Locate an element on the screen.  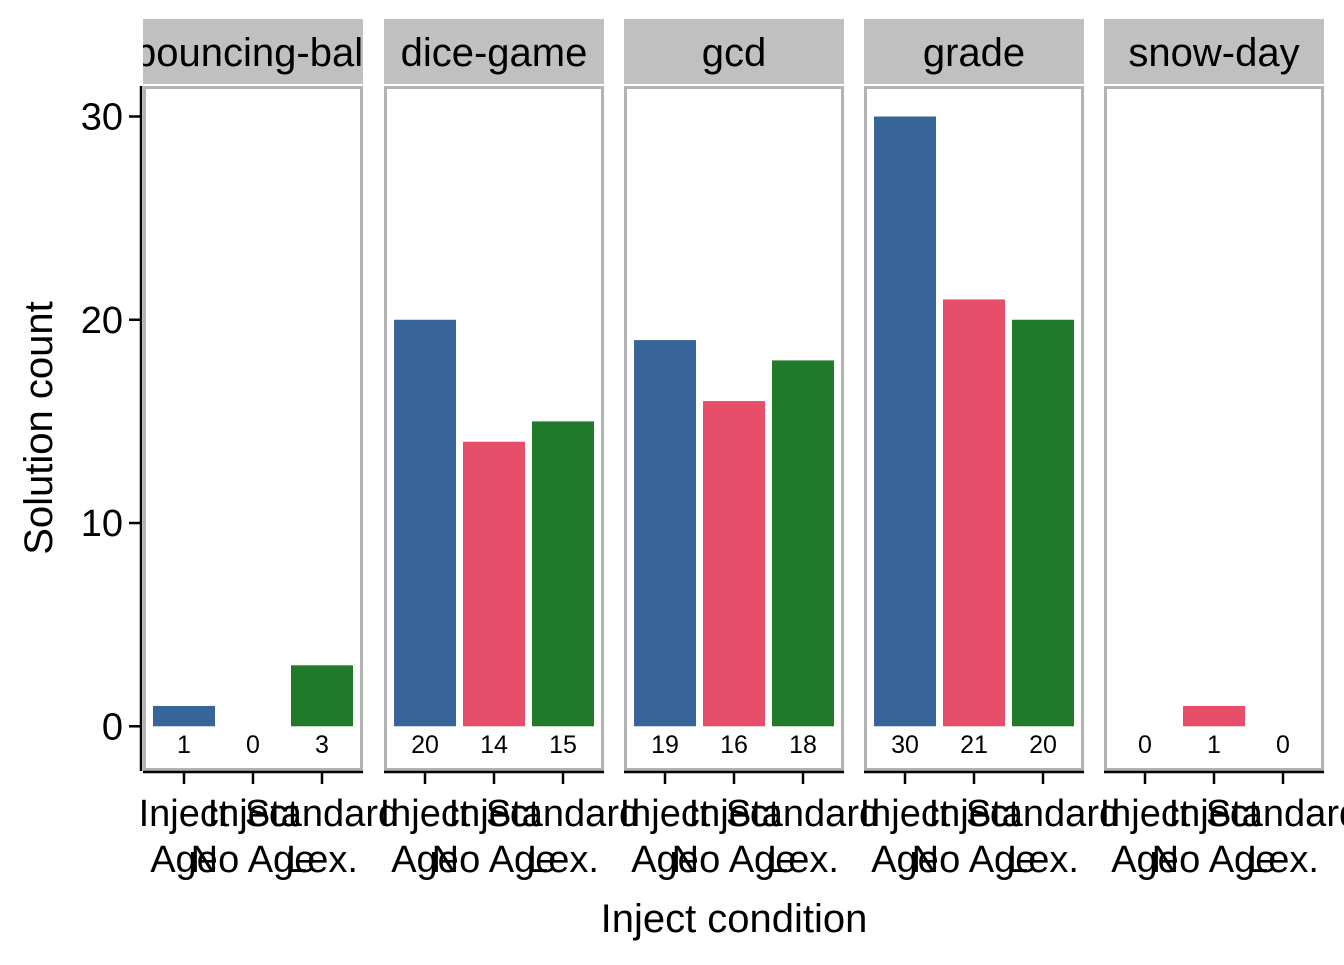
data-label: 15 is located at coordinates (563, 745).